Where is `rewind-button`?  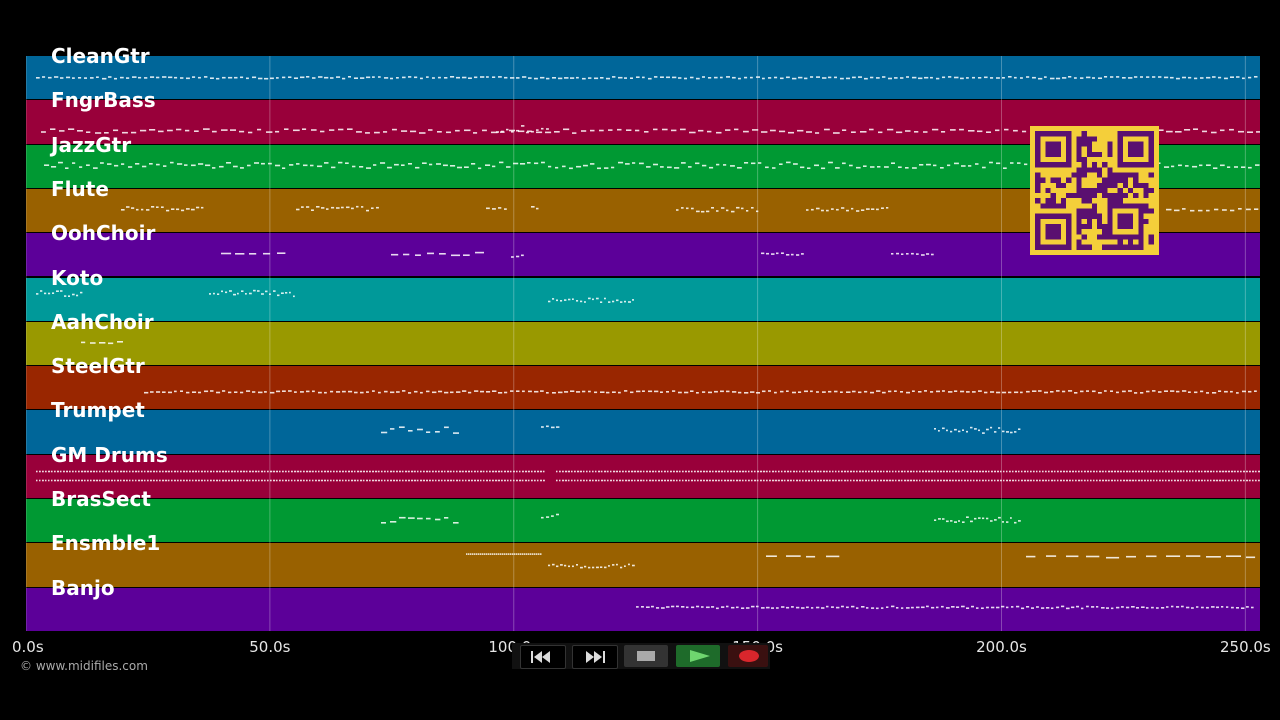 rewind-button is located at coordinates (543, 657).